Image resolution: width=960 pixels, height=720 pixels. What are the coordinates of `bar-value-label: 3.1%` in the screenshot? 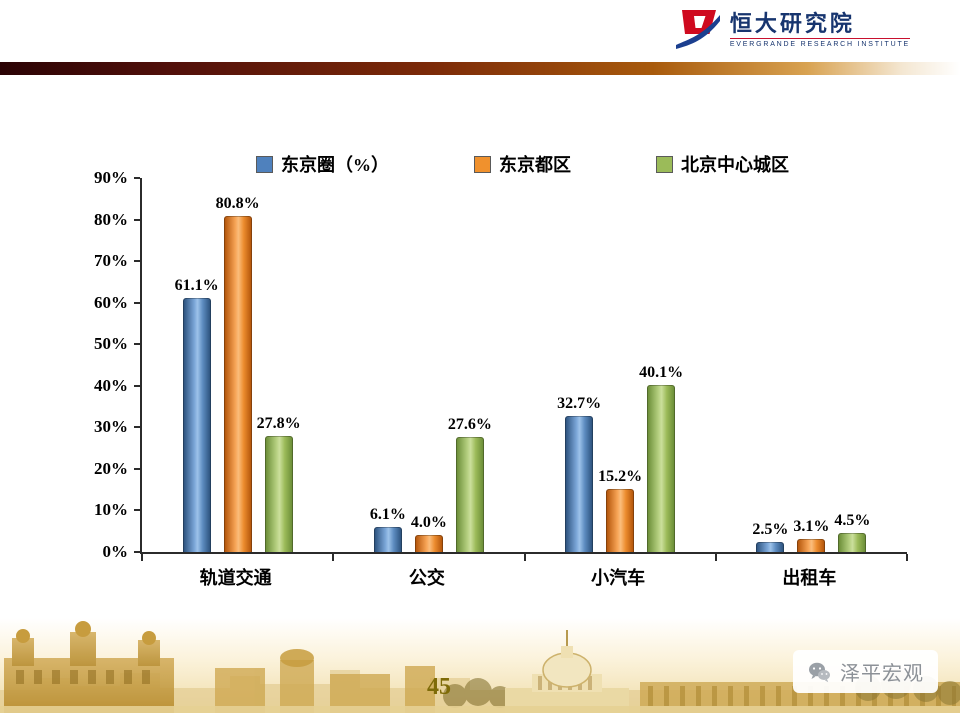 It's located at (811, 527).